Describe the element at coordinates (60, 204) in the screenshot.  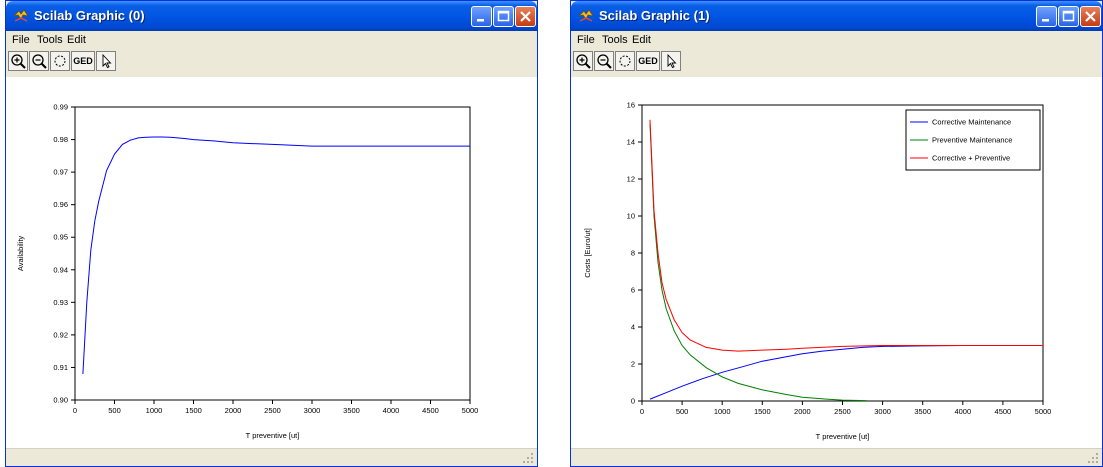
I see `y-tick-label: 0.96` at that location.